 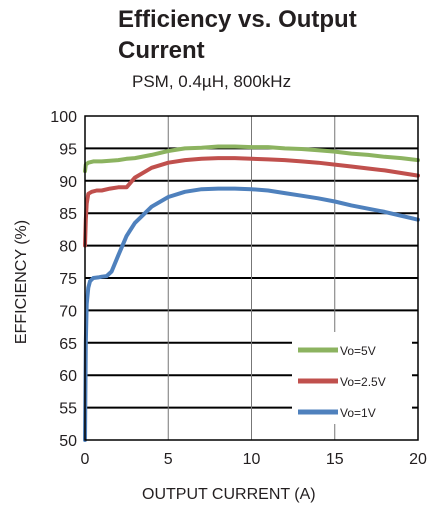 I want to click on legend-box, so click(x=352, y=378).